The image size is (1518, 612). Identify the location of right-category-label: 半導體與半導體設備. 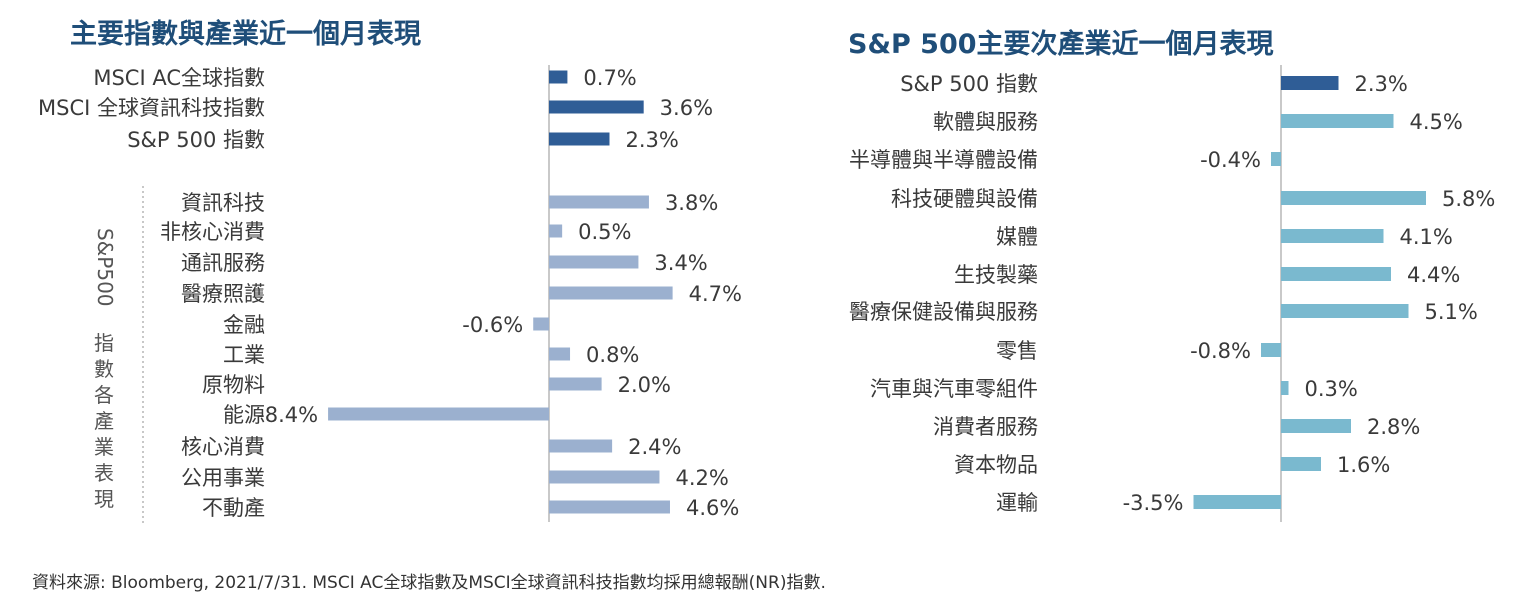
(943, 160).